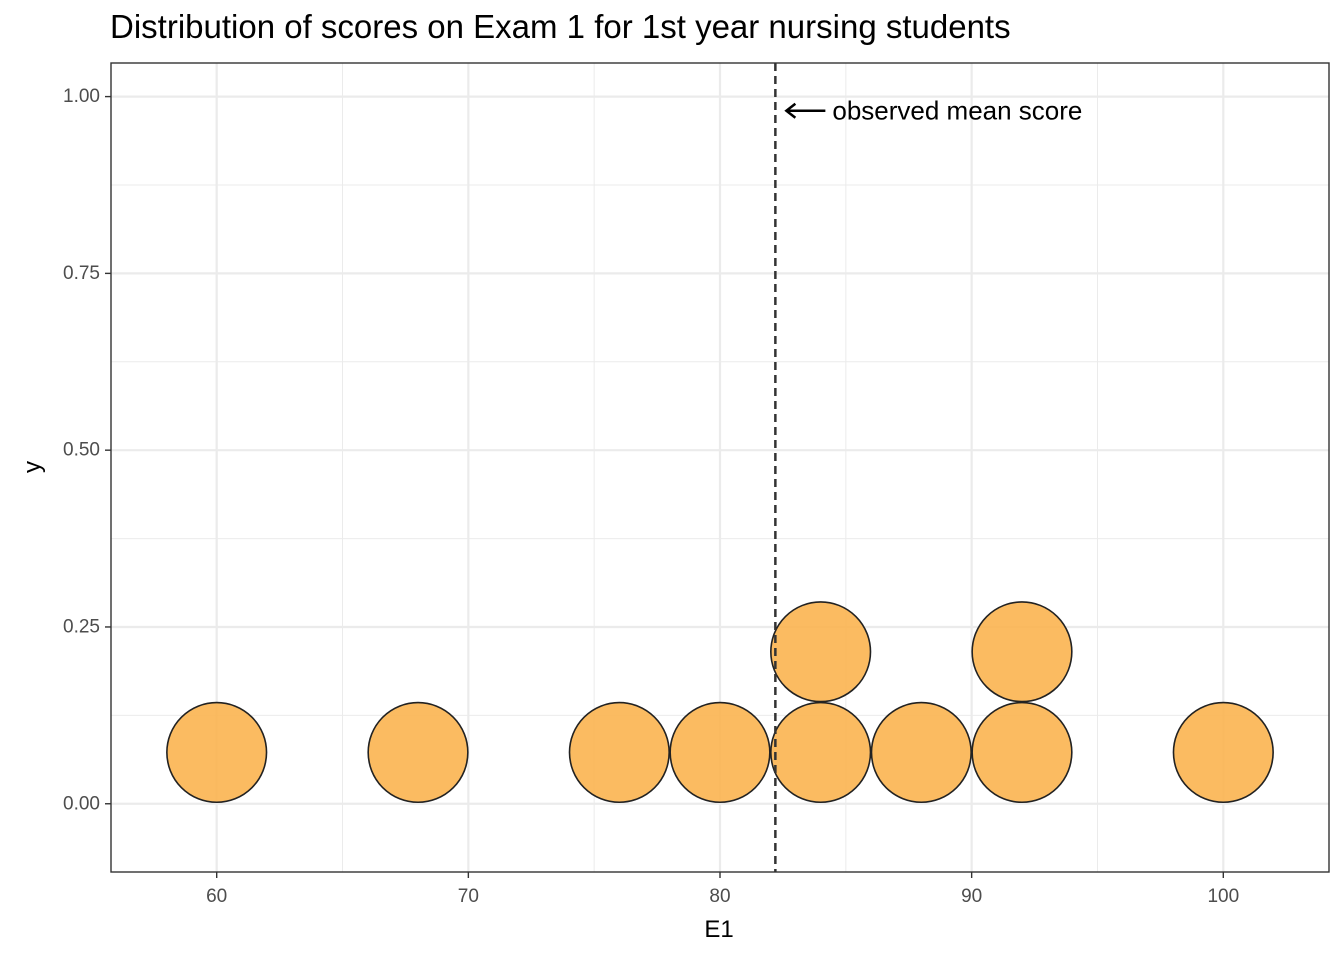 This screenshot has width=1344, height=960. Describe the element at coordinates (719, 896) in the screenshot. I see `x-tick-label: 80` at that location.